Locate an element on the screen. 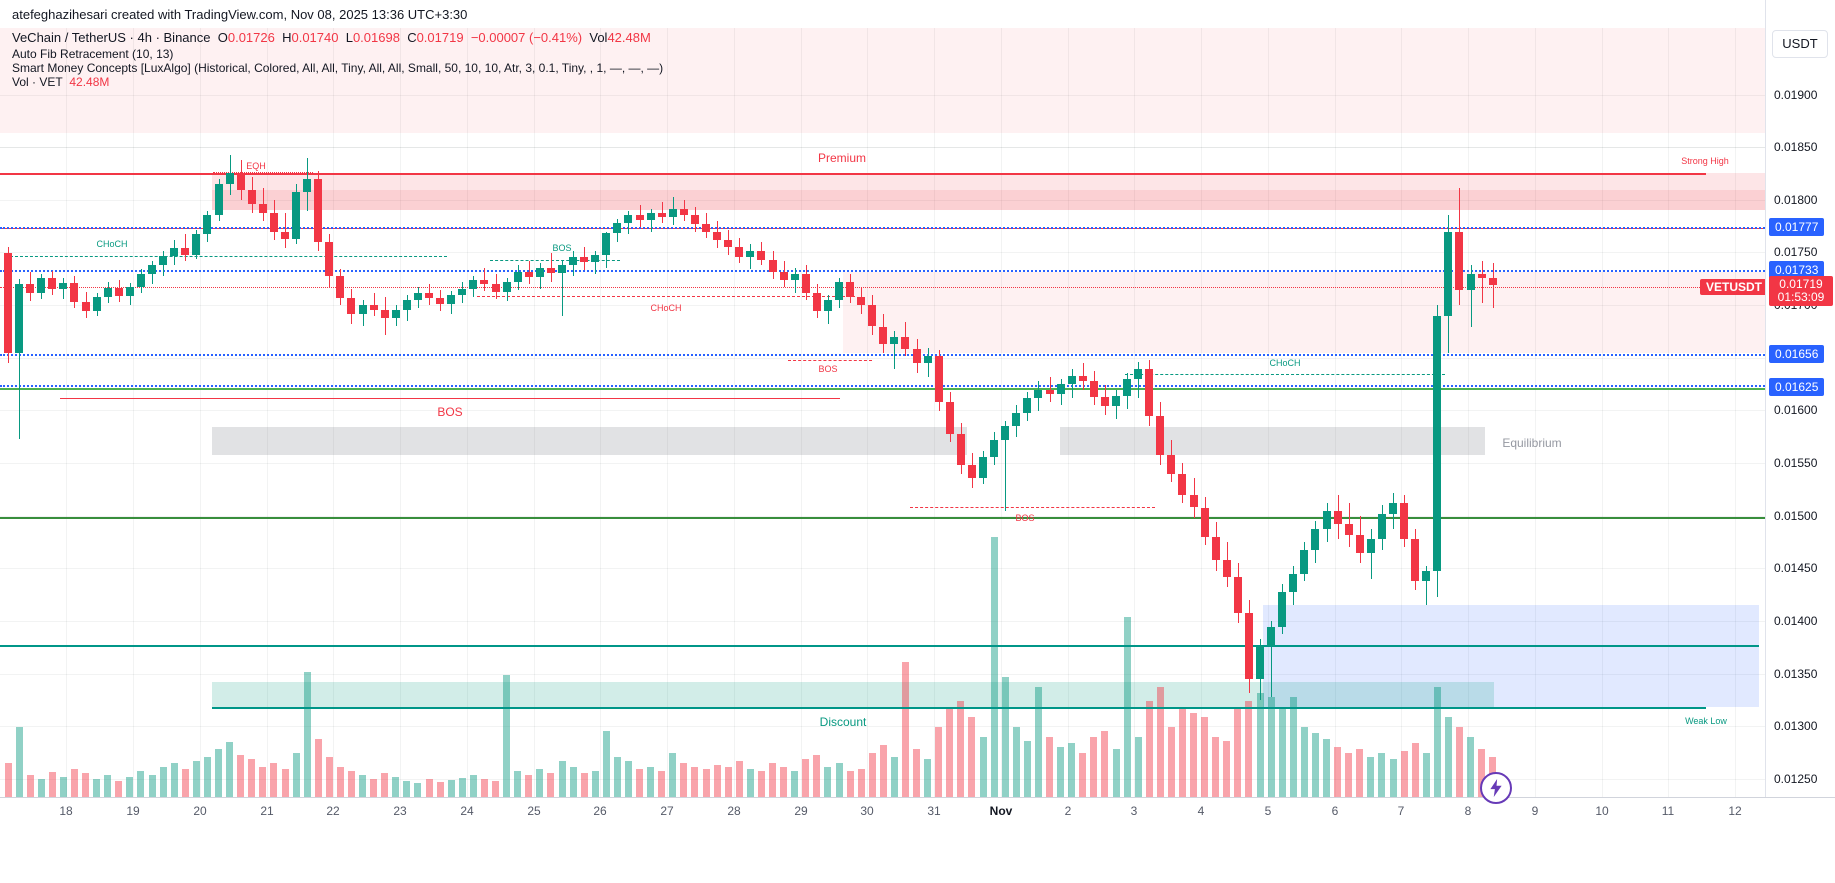 The image size is (1835, 883). fib-0-line is located at coordinates (882, 518).